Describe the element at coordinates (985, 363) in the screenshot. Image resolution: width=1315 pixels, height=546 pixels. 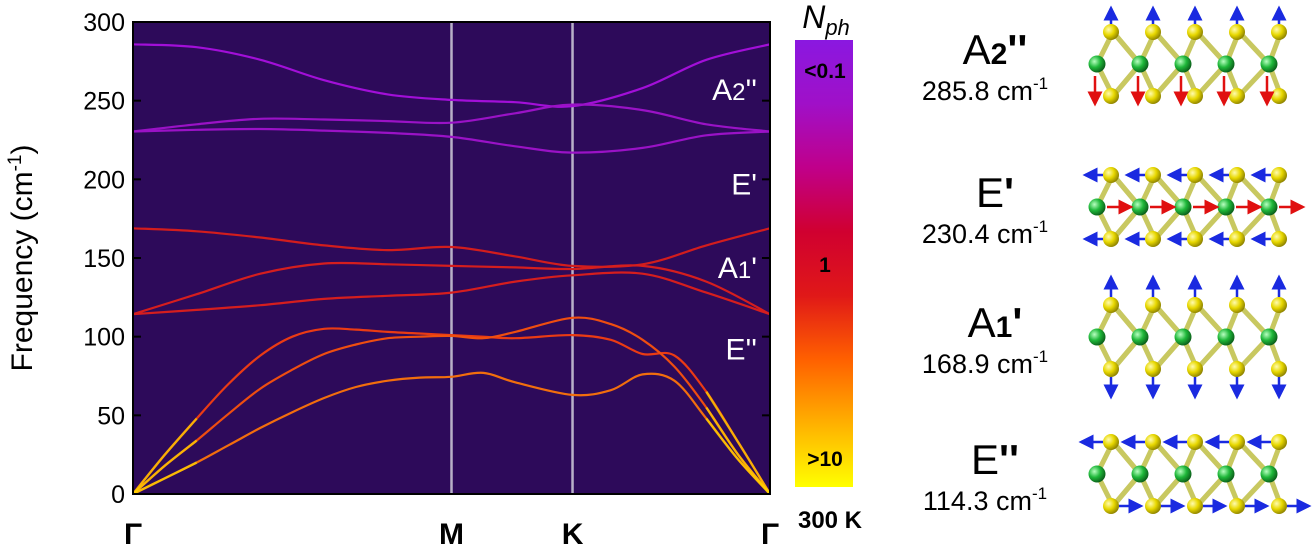
I see `mode-frequency: 168.9 cm-1` at that location.